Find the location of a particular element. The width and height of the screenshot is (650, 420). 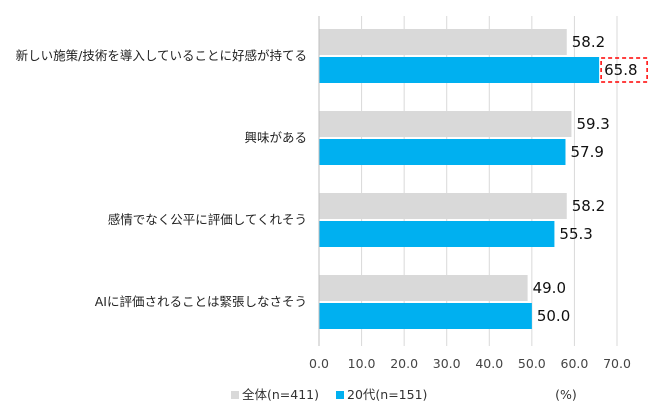

legend-label: 全体(n=411) is located at coordinates (280, 394).